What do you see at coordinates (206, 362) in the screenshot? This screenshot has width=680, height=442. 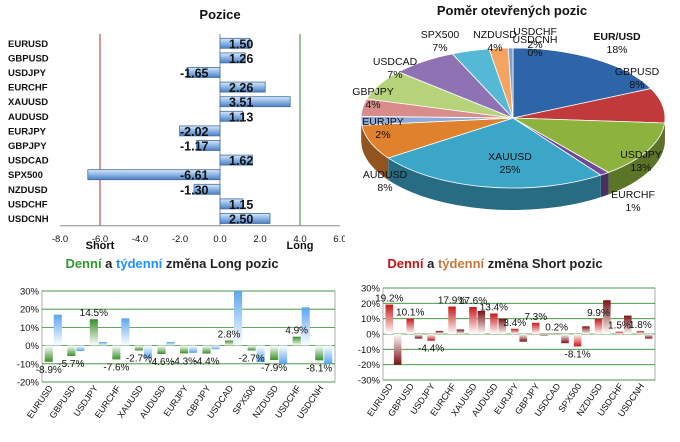 I see `long-value-label: -4.4%` at bounding box center [206, 362].